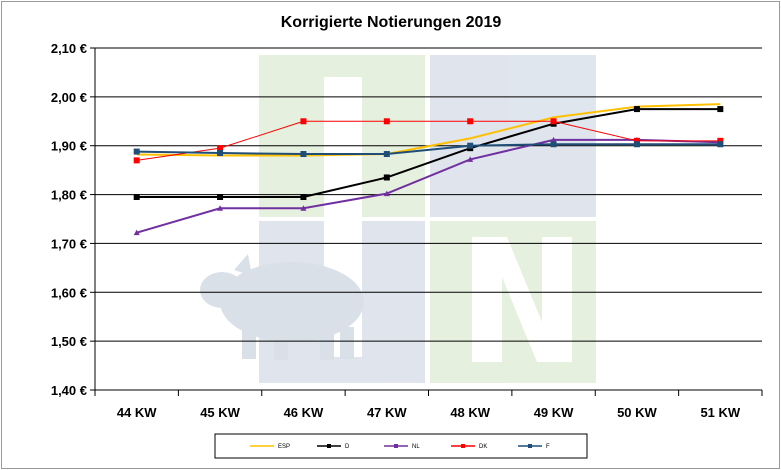 This screenshot has width=781, height=470. Describe the element at coordinates (69, 97) in the screenshot. I see `y-tick-label: 2,00 €` at that location.